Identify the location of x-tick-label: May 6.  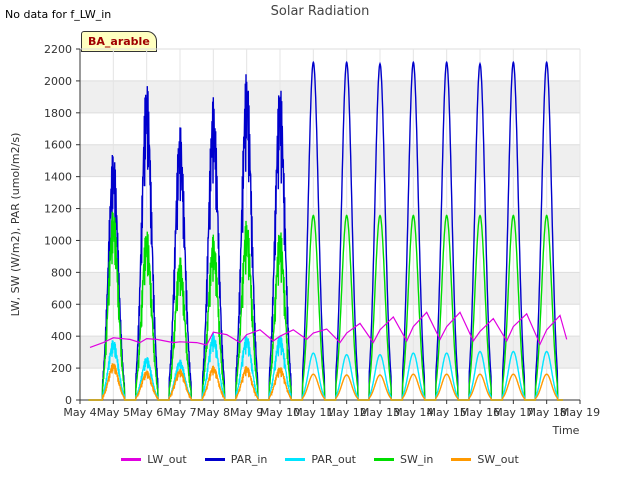
(146, 412).